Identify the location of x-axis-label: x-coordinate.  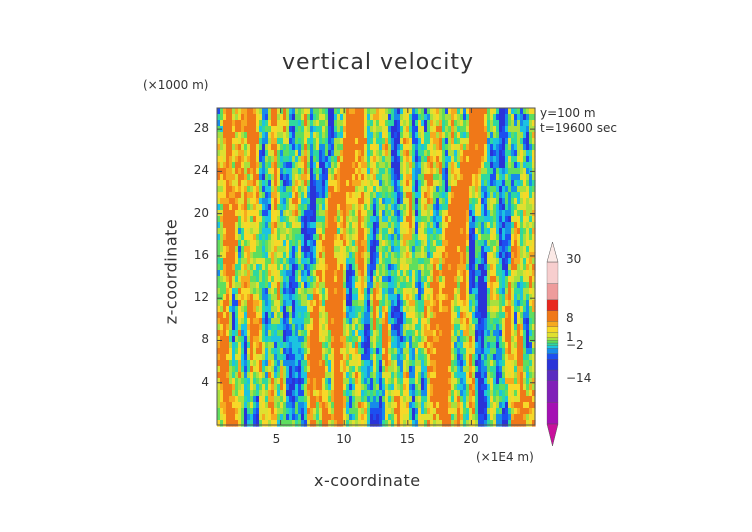
(367, 480).